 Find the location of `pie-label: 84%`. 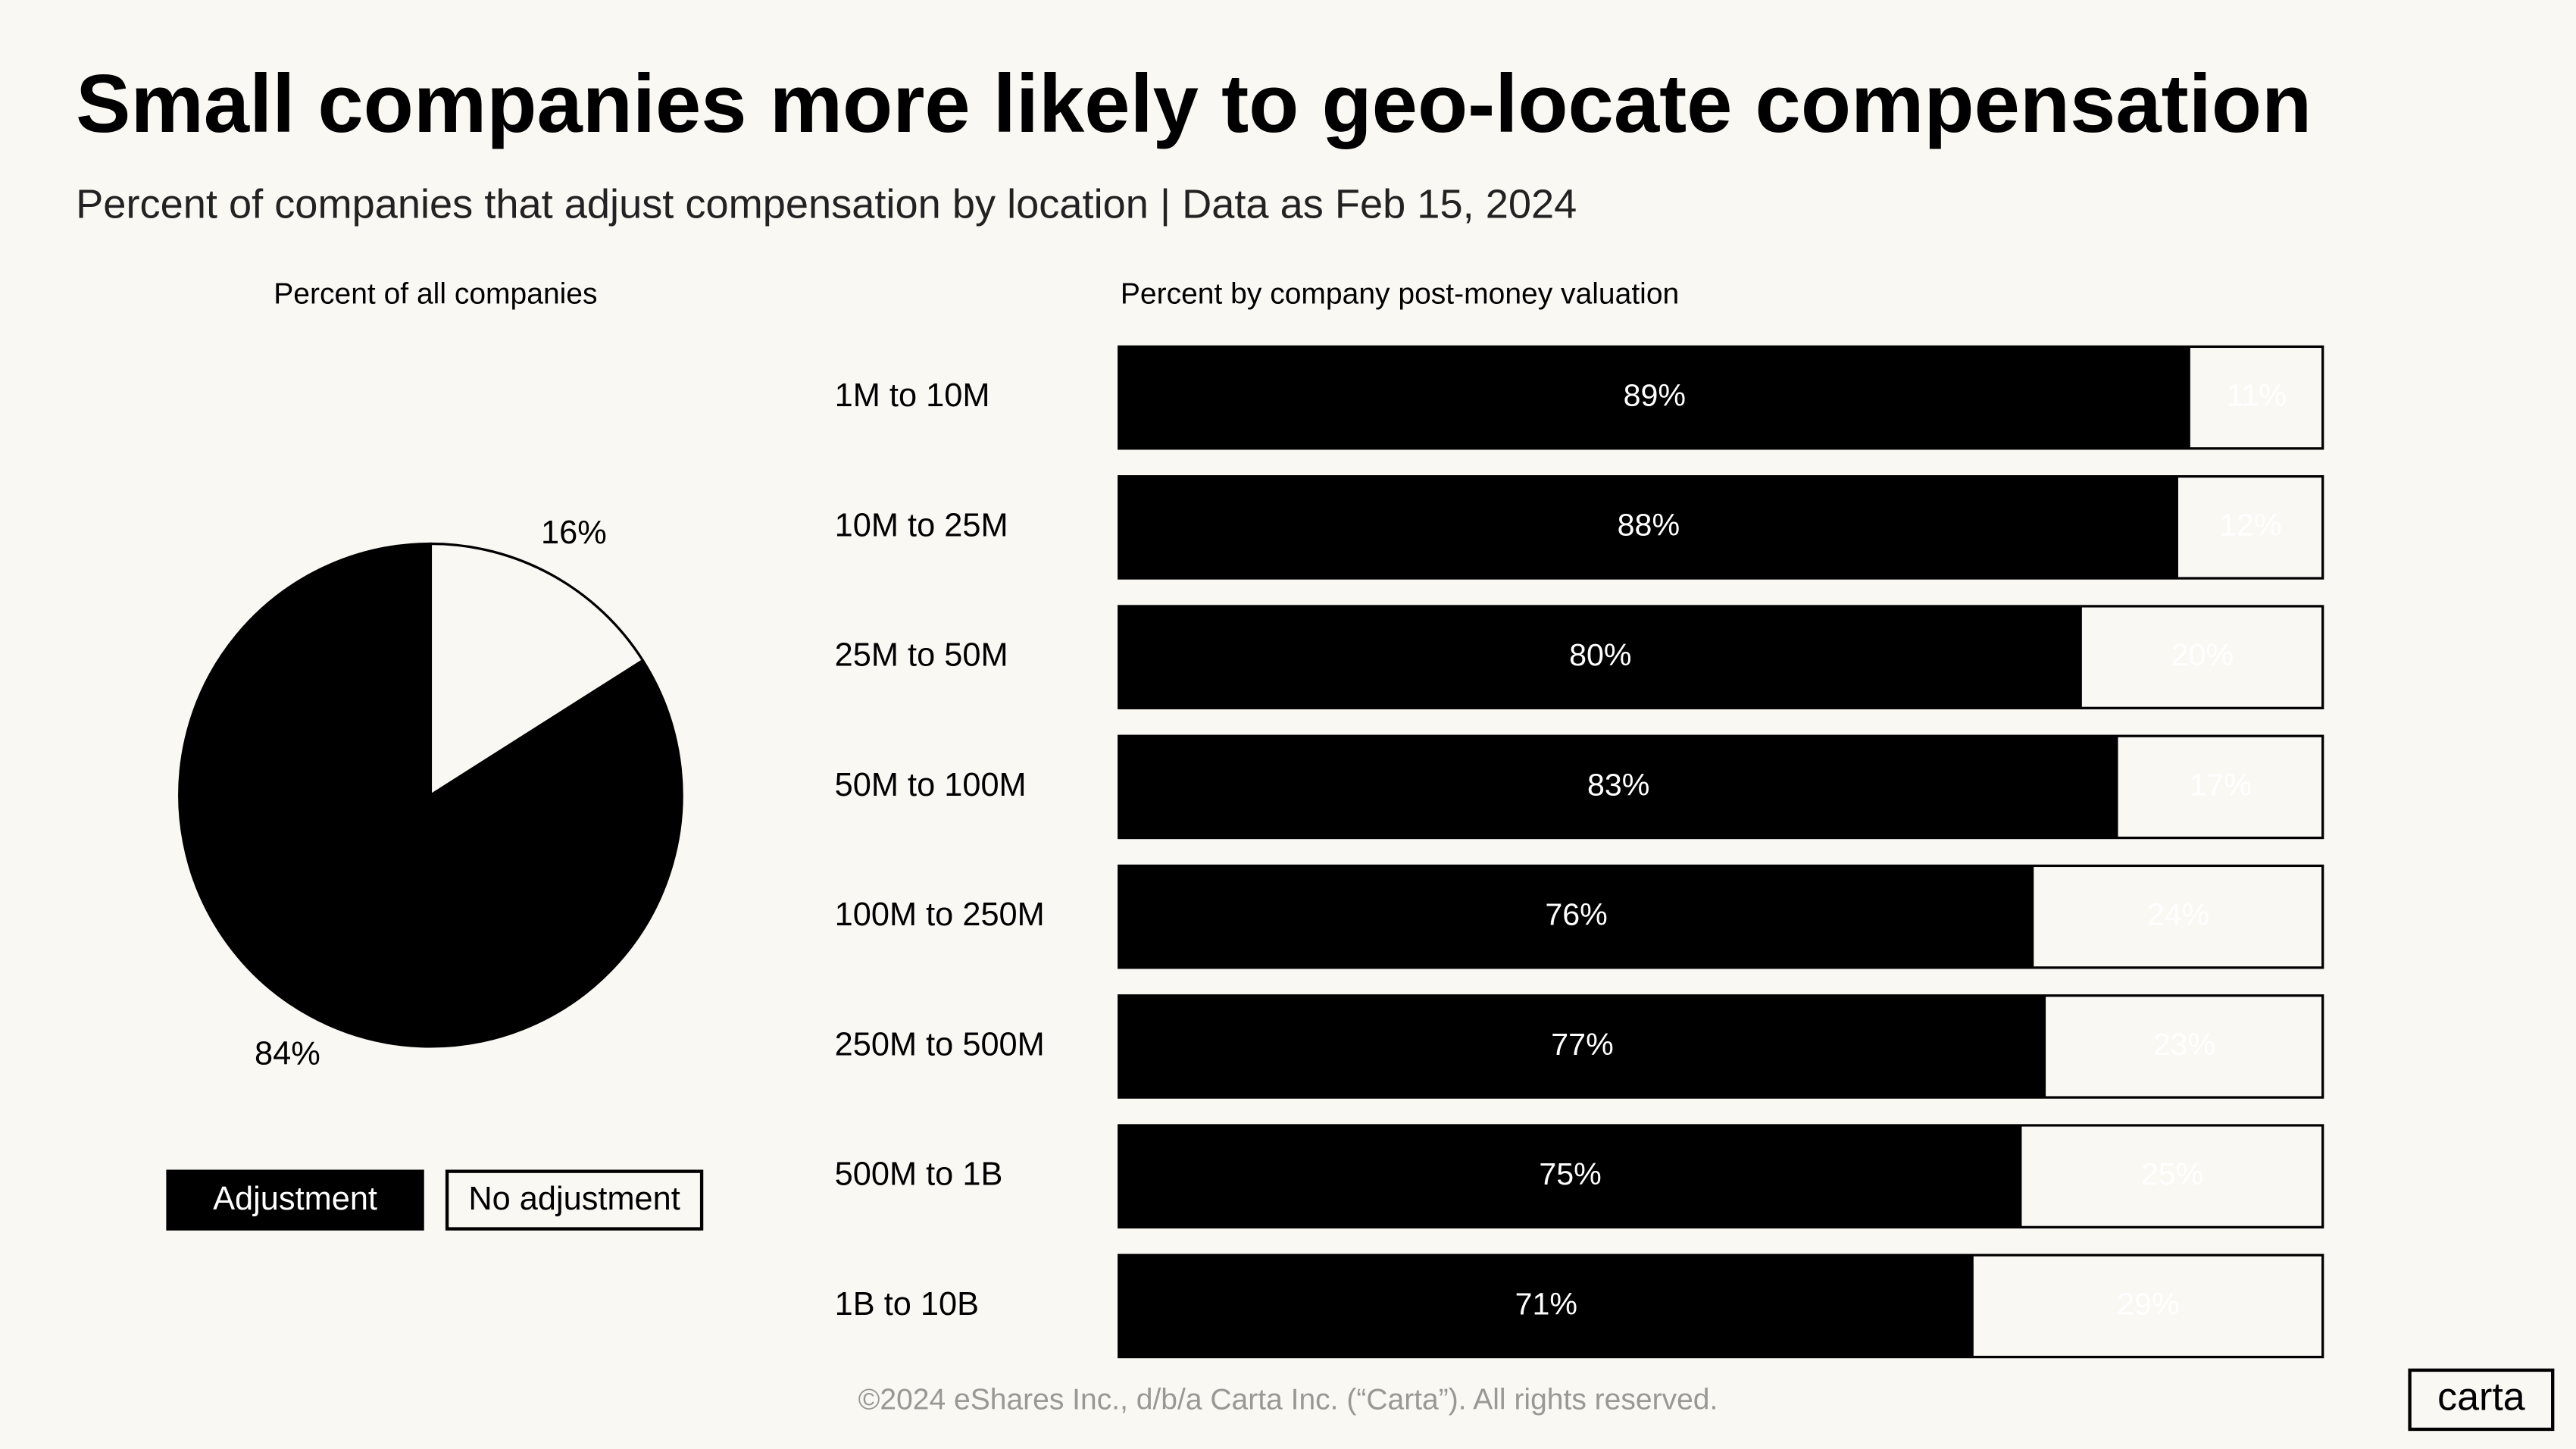

pie-label: 84% is located at coordinates (287, 1054).